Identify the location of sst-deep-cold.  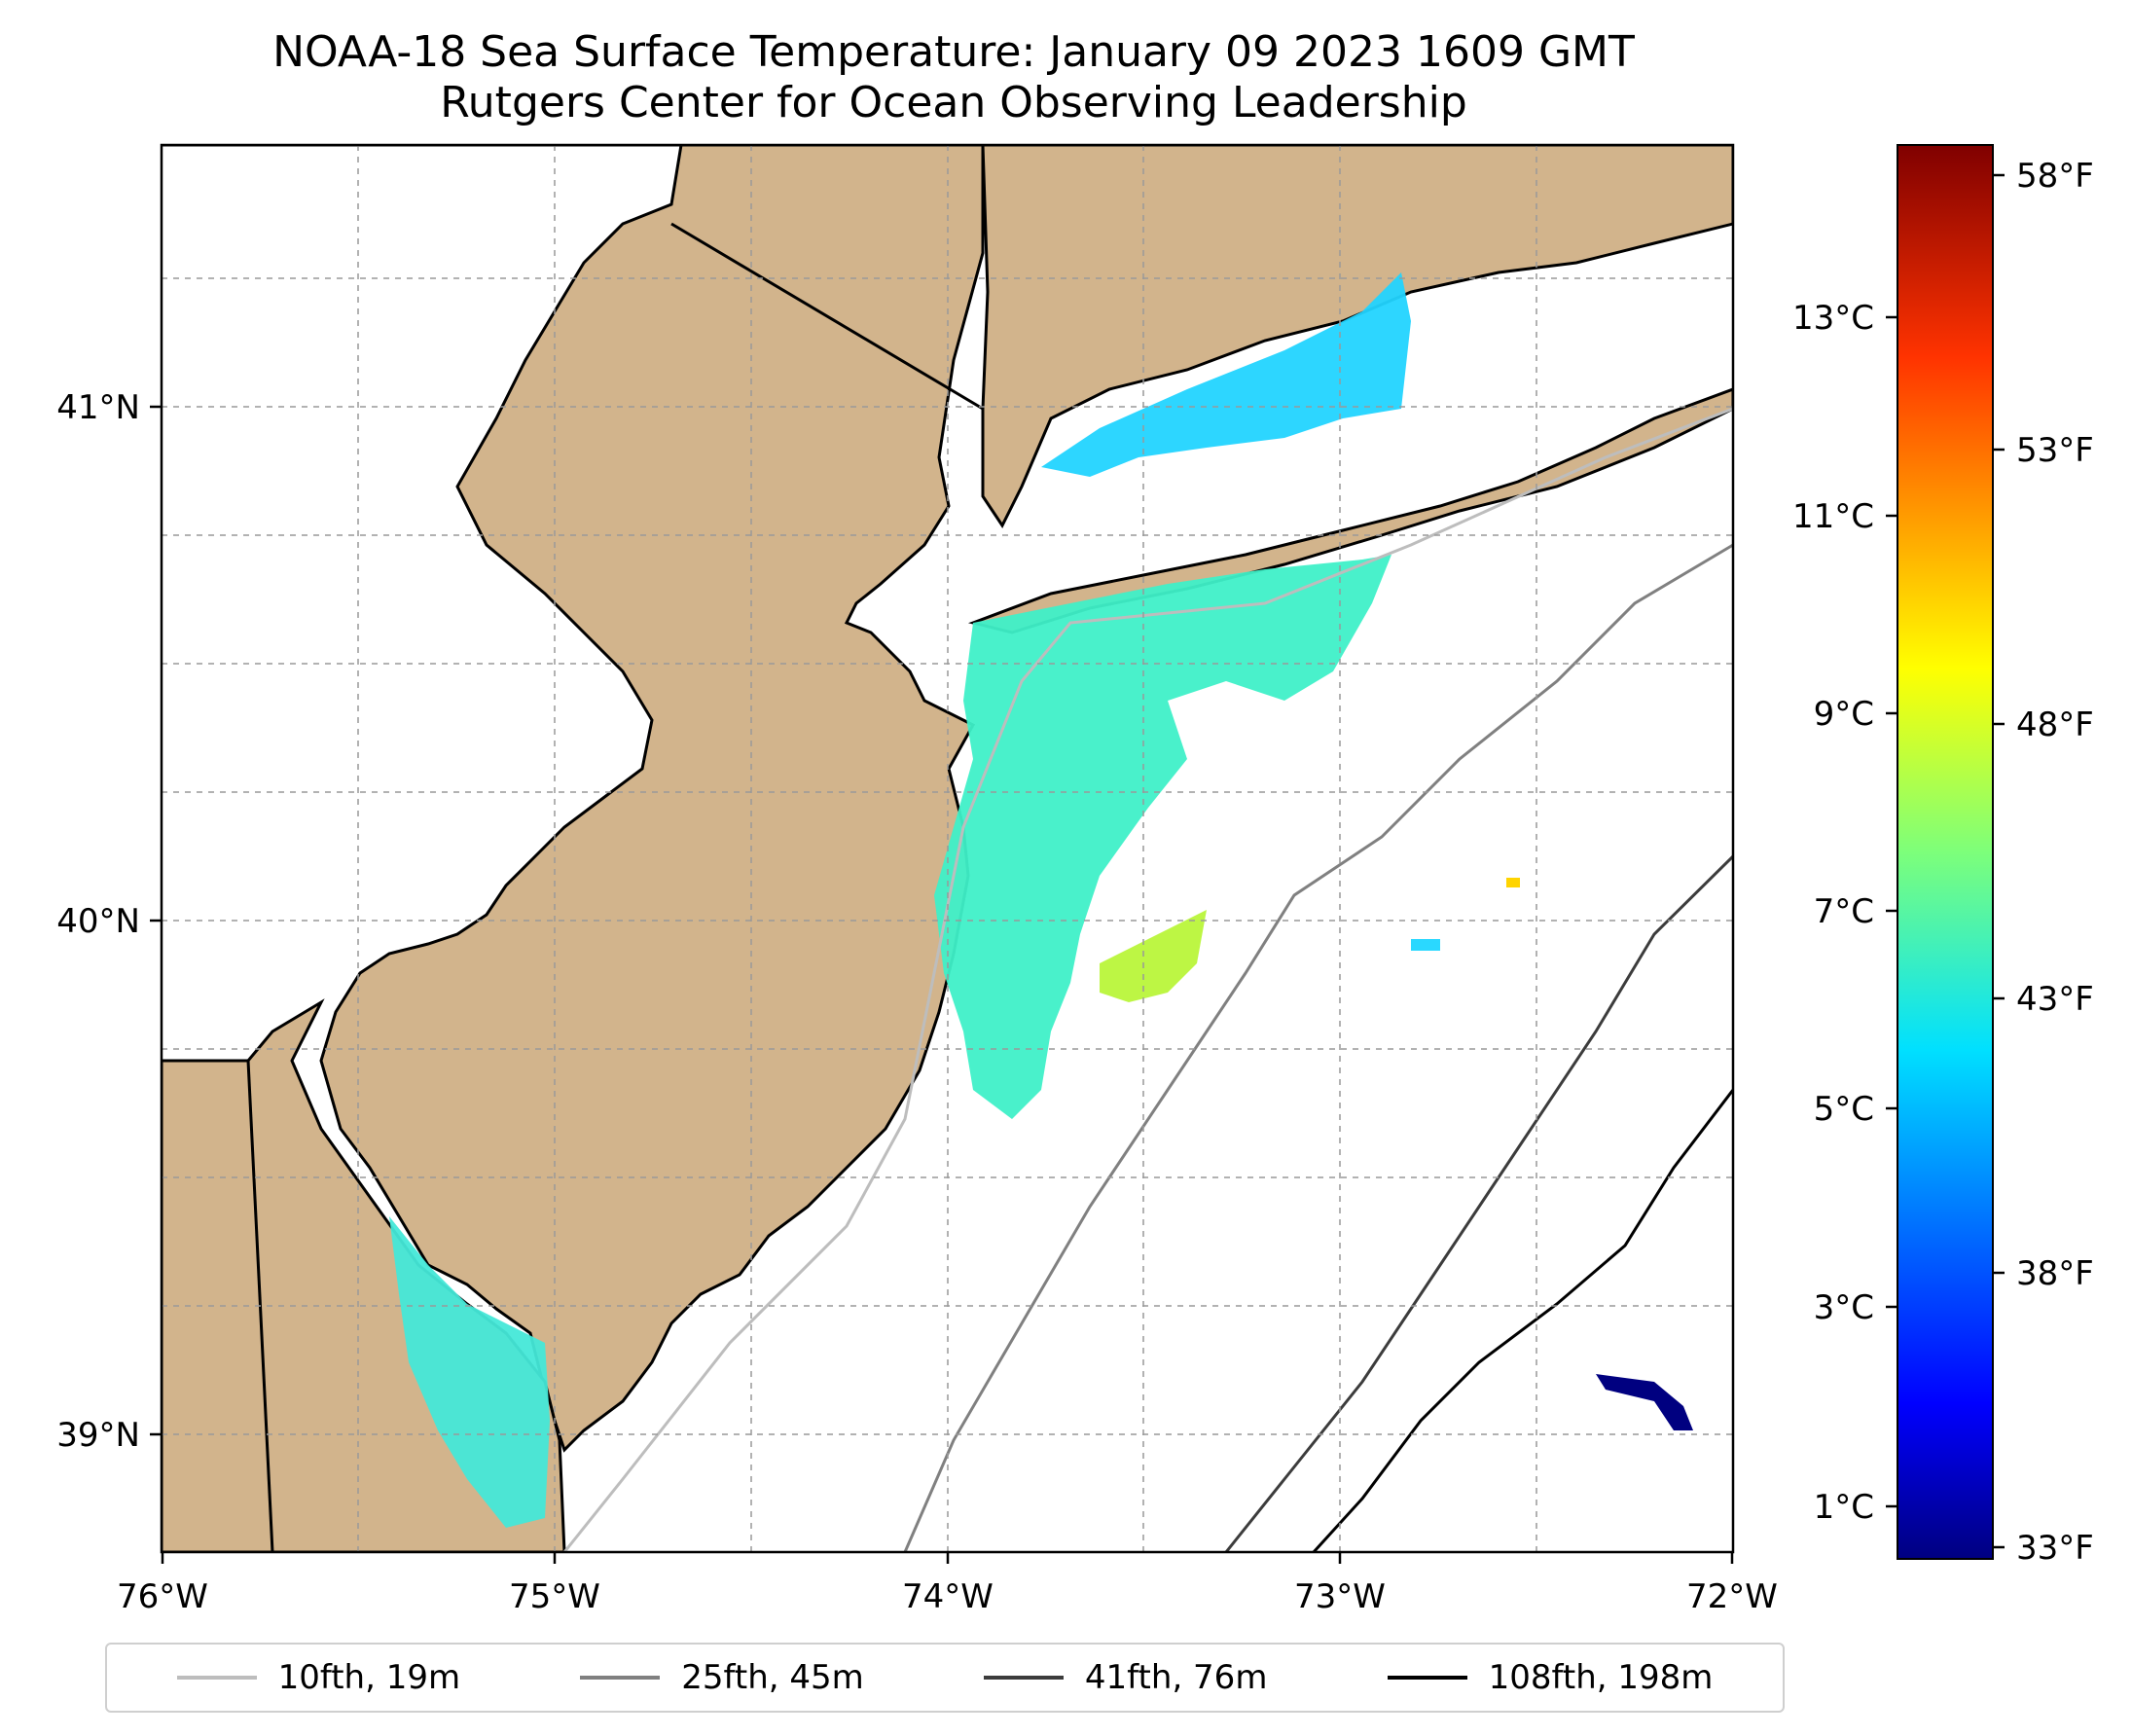
(1645, 1402).